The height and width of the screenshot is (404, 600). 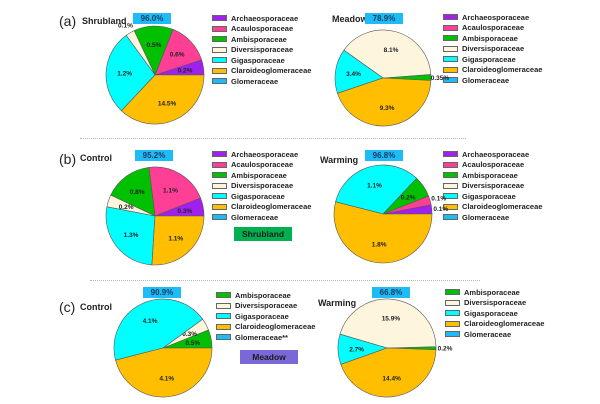 What do you see at coordinates (96, 158) in the screenshot?
I see `chart-title-b-control: Control` at bounding box center [96, 158].